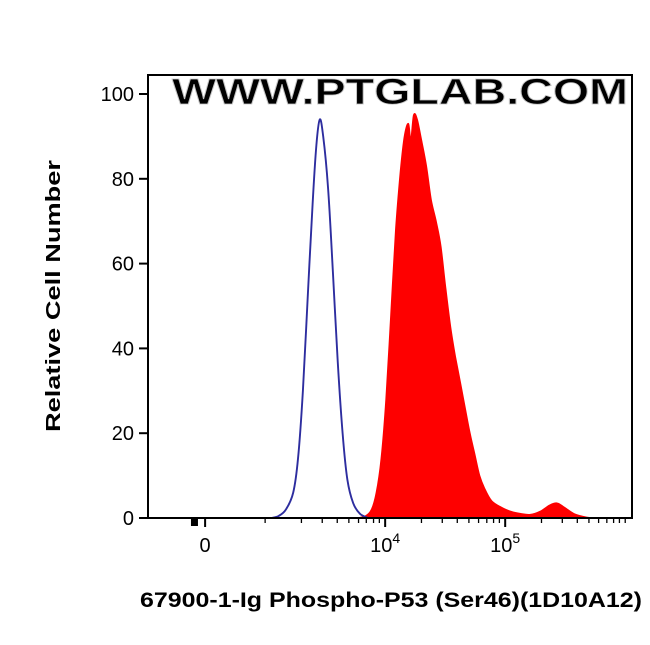 The height and width of the screenshot is (645, 650). What do you see at coordinates (391, 600) in the screenshot?
I see `caption: 67900-1-Ig Phospho-P53 (Ser46)(1D10A12)` at bounding box center [391, 600].